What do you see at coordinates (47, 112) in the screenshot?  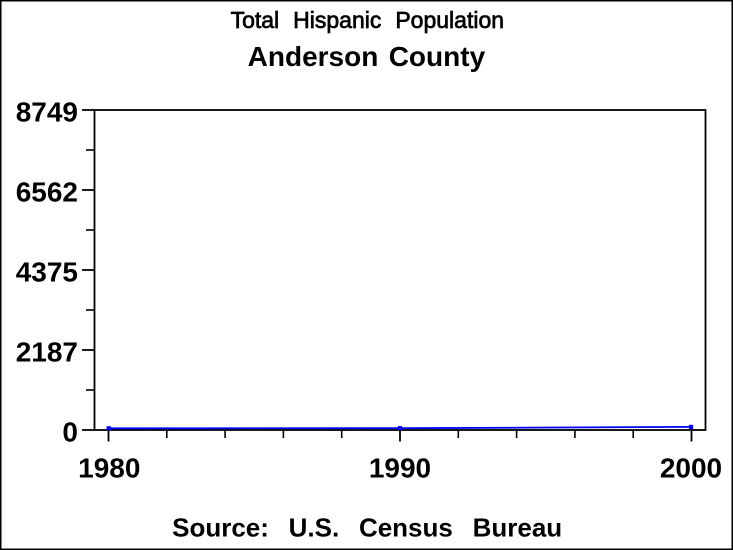 I see `svg-text: 8749` at bounding box center [47, 112].